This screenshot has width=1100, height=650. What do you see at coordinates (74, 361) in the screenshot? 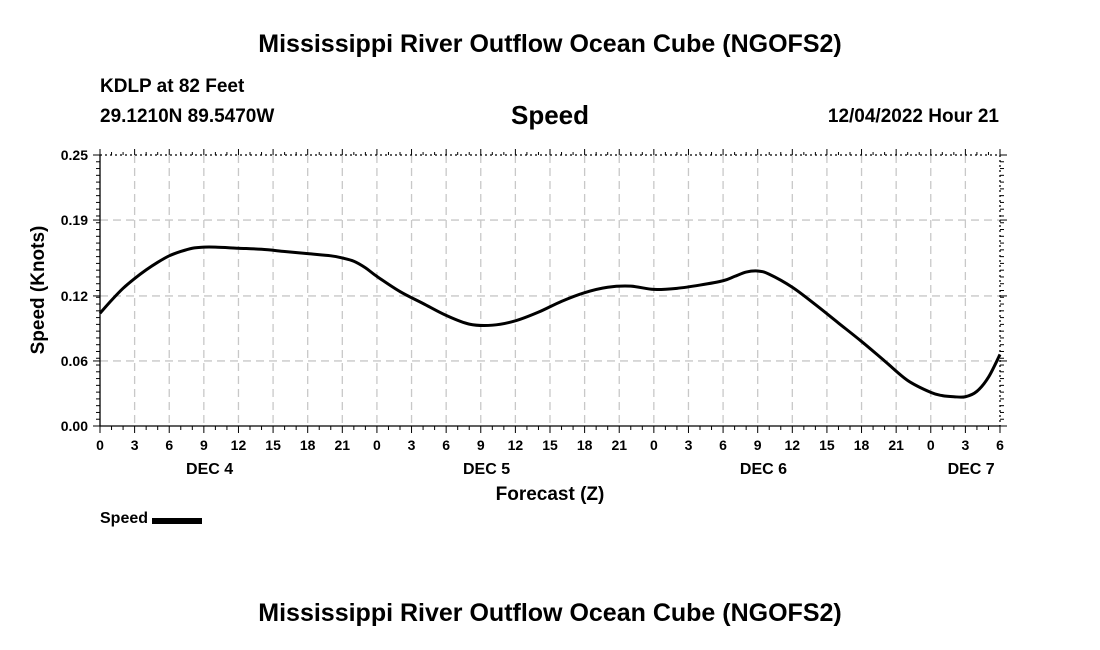
I see `y-tick-label: 0.06` at bounding box center [74, 361].